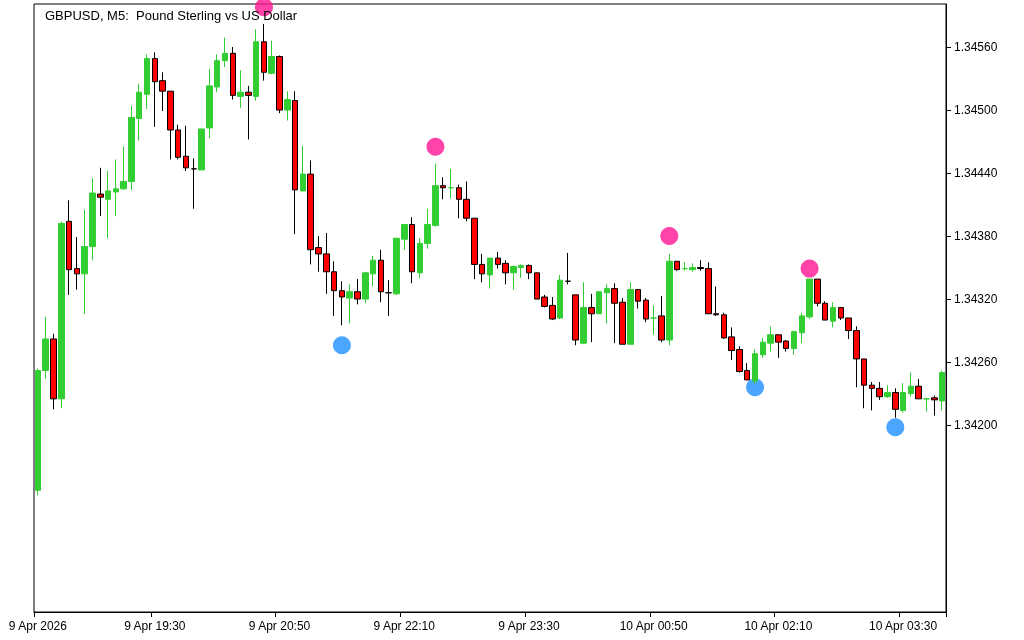 This screenshot has width=1024, height=640. I want to click on chart-title: GBPUSD, M5: Pound Sterling vs US Dollar, so click(171, 15).